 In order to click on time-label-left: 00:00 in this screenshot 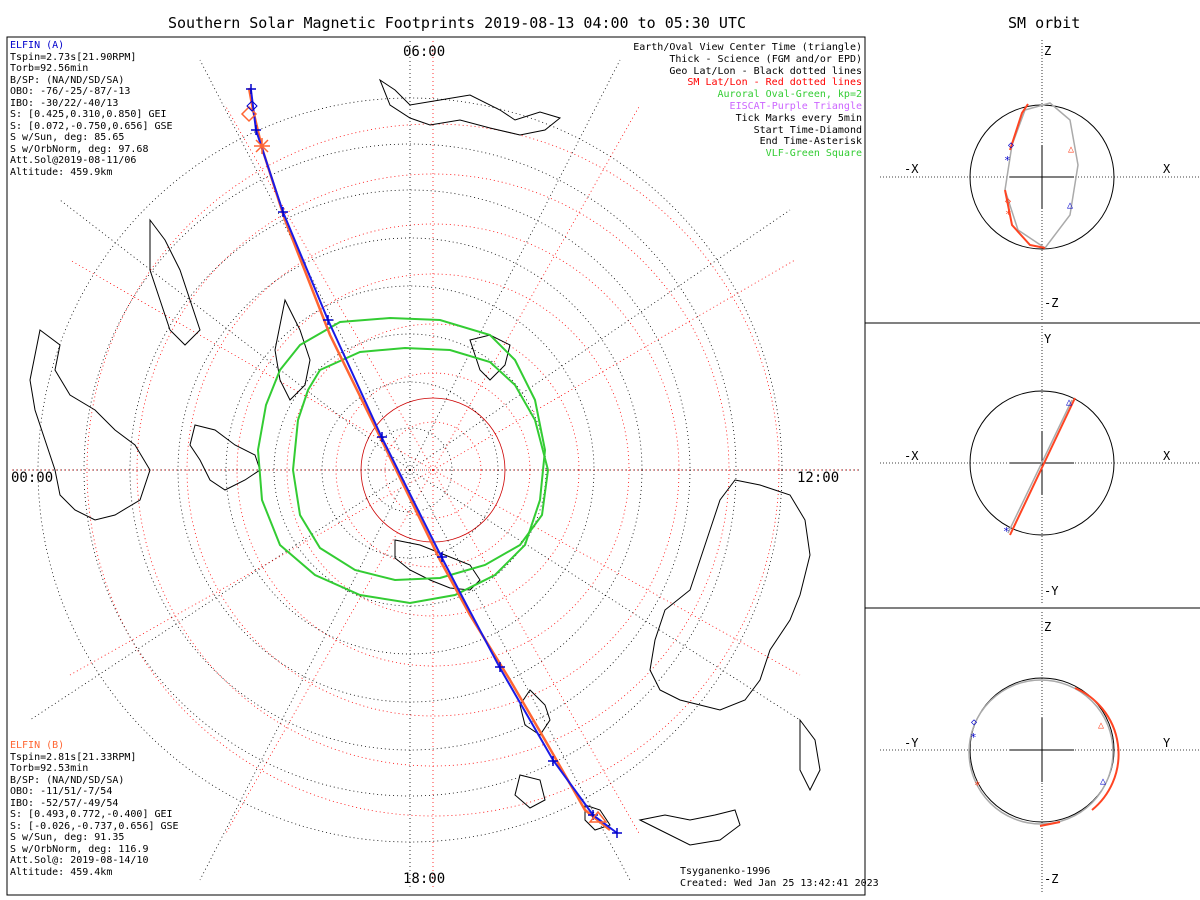, I will do `click(32, 478)`.